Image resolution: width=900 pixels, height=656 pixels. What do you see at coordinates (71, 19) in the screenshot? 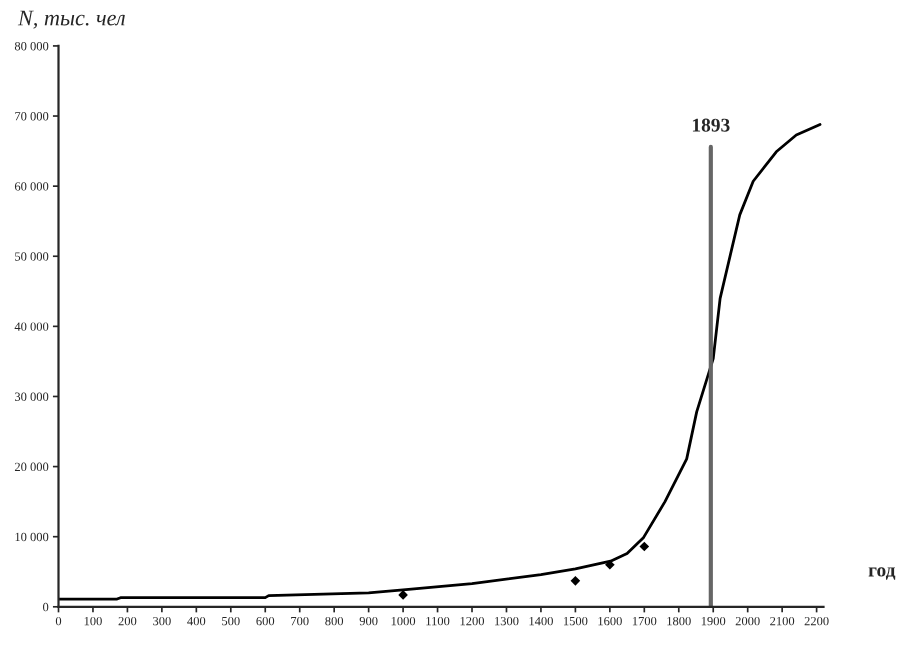
I see `y-axis-title: N, тыс. чел` at bounding box center [71, 19].